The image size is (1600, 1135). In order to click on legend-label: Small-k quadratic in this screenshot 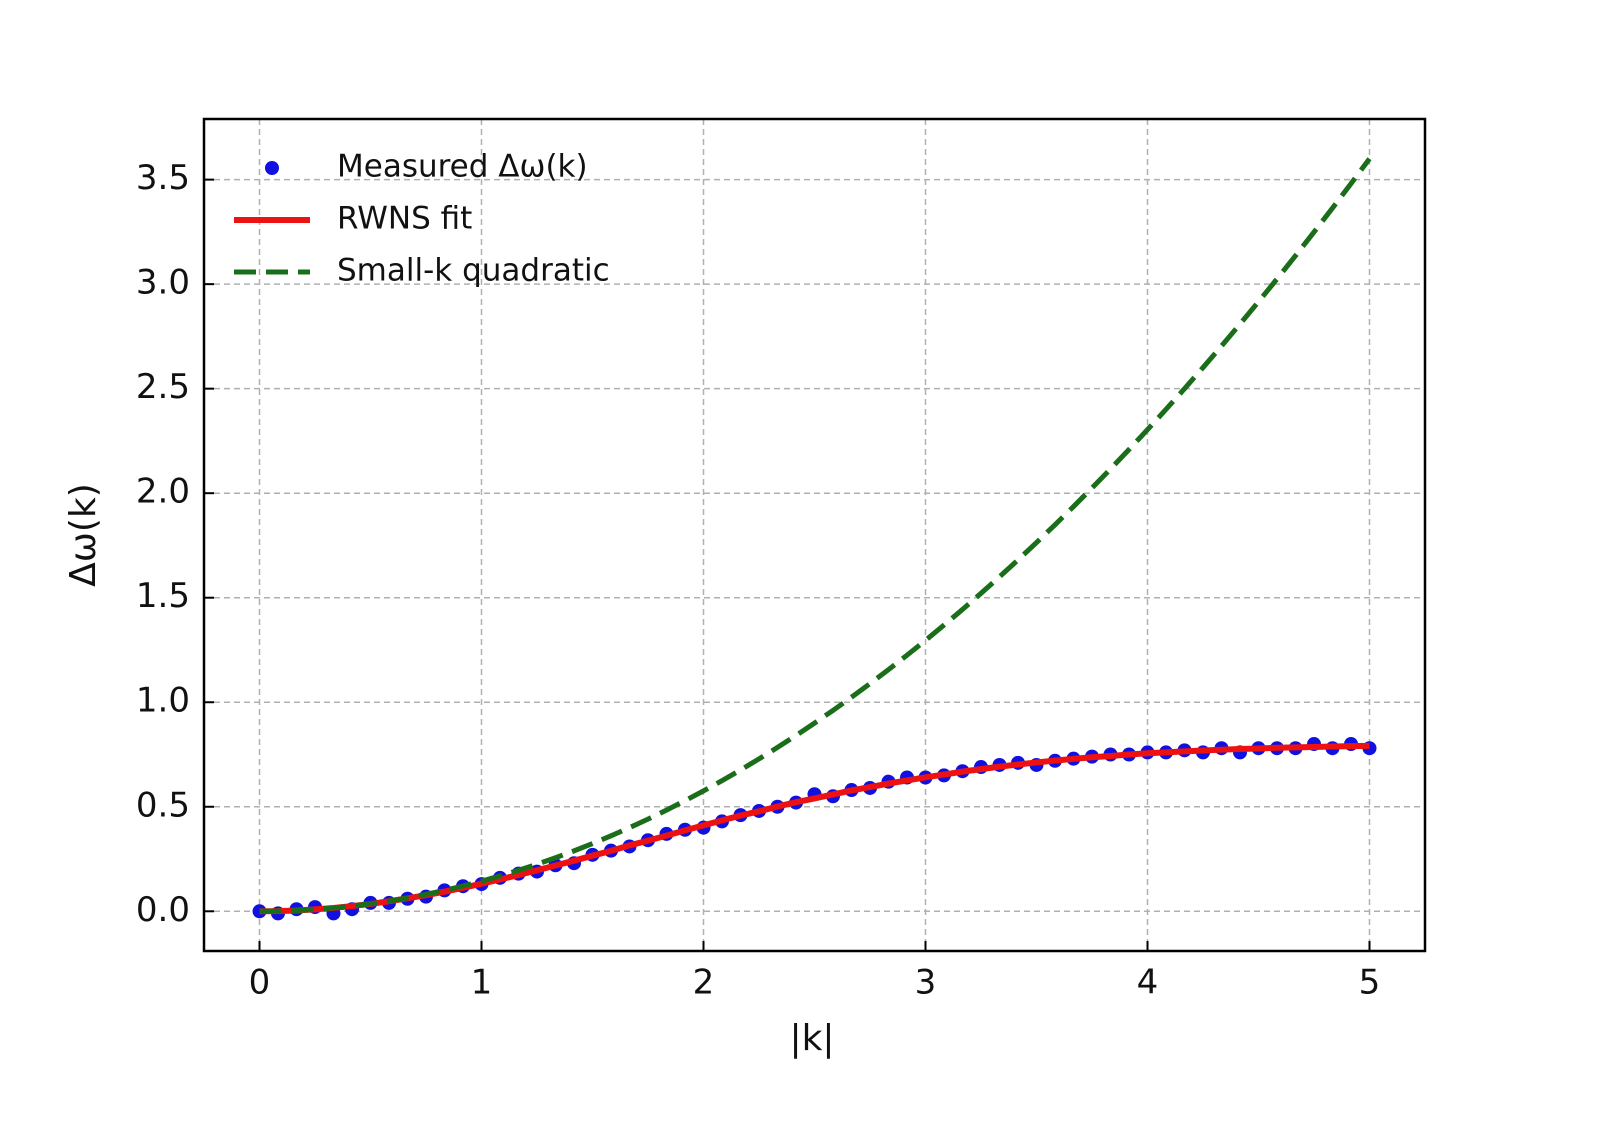, I will do `click(473, 271)`.